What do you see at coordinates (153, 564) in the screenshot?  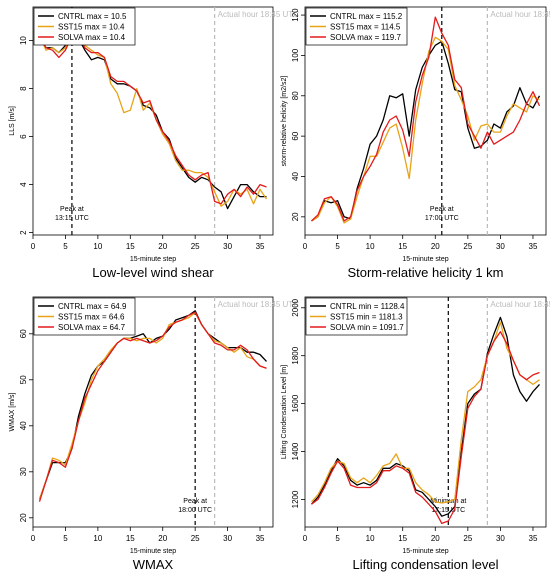 I see `chart-title: WMAX` at bounding box center [153, 564].